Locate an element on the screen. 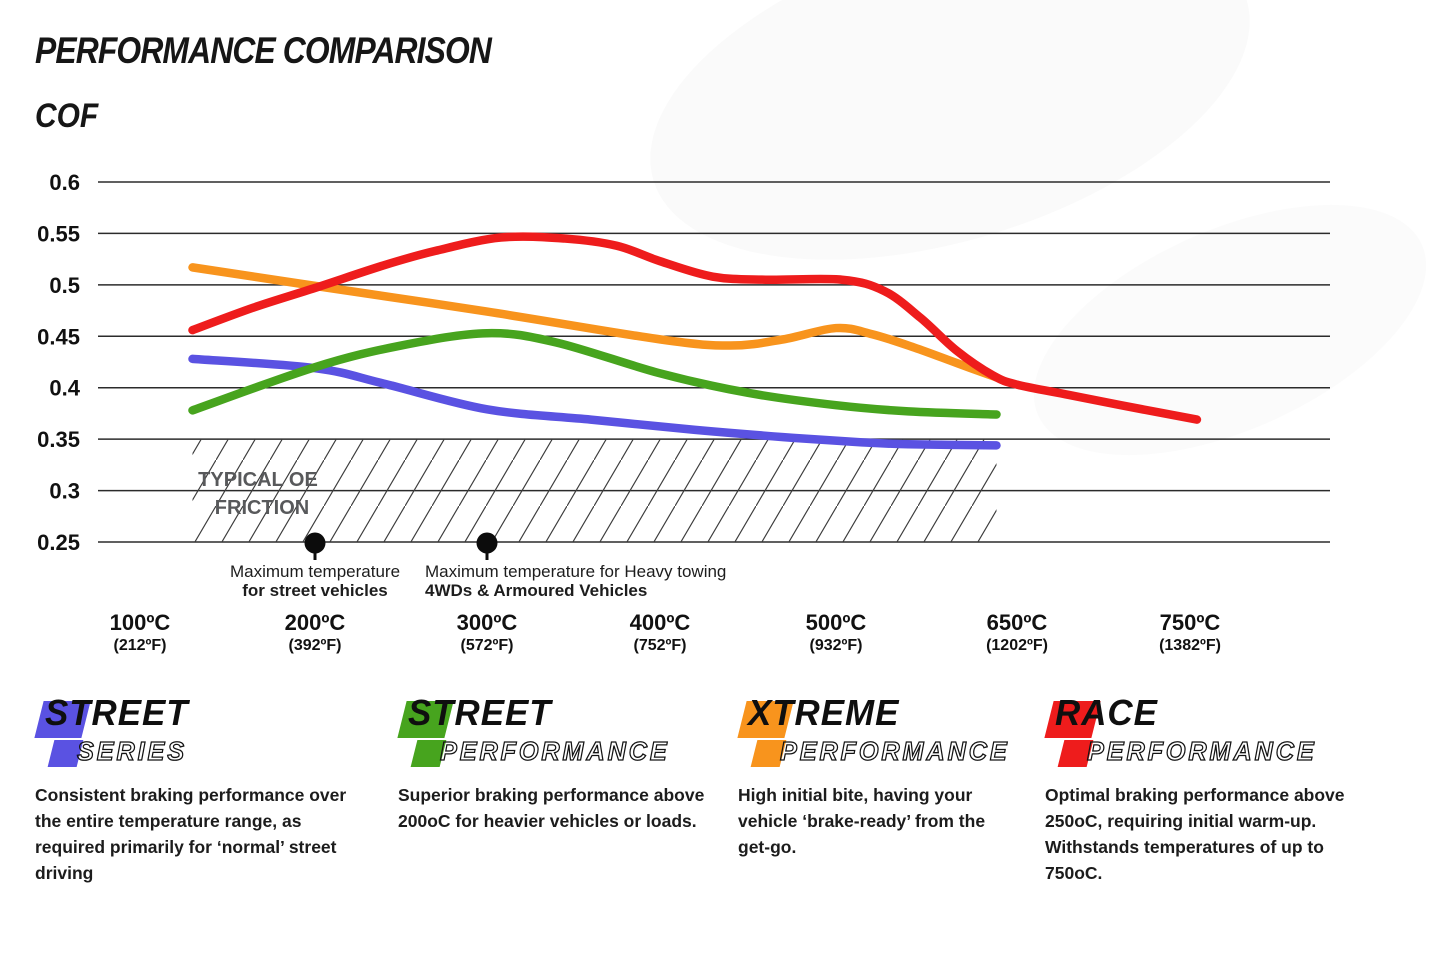  svg-text: TYPICAL OE is located at coordinates (258, 480).